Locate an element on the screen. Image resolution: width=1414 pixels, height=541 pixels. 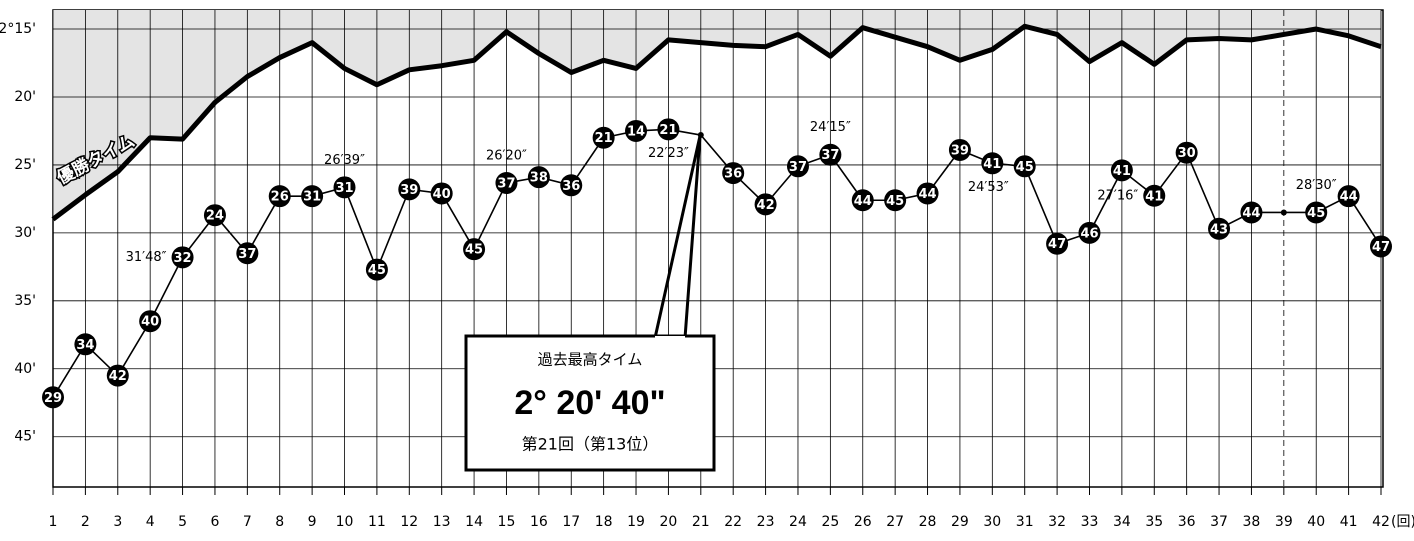
x-unit: (回) is located at coordinates (1402, 522).